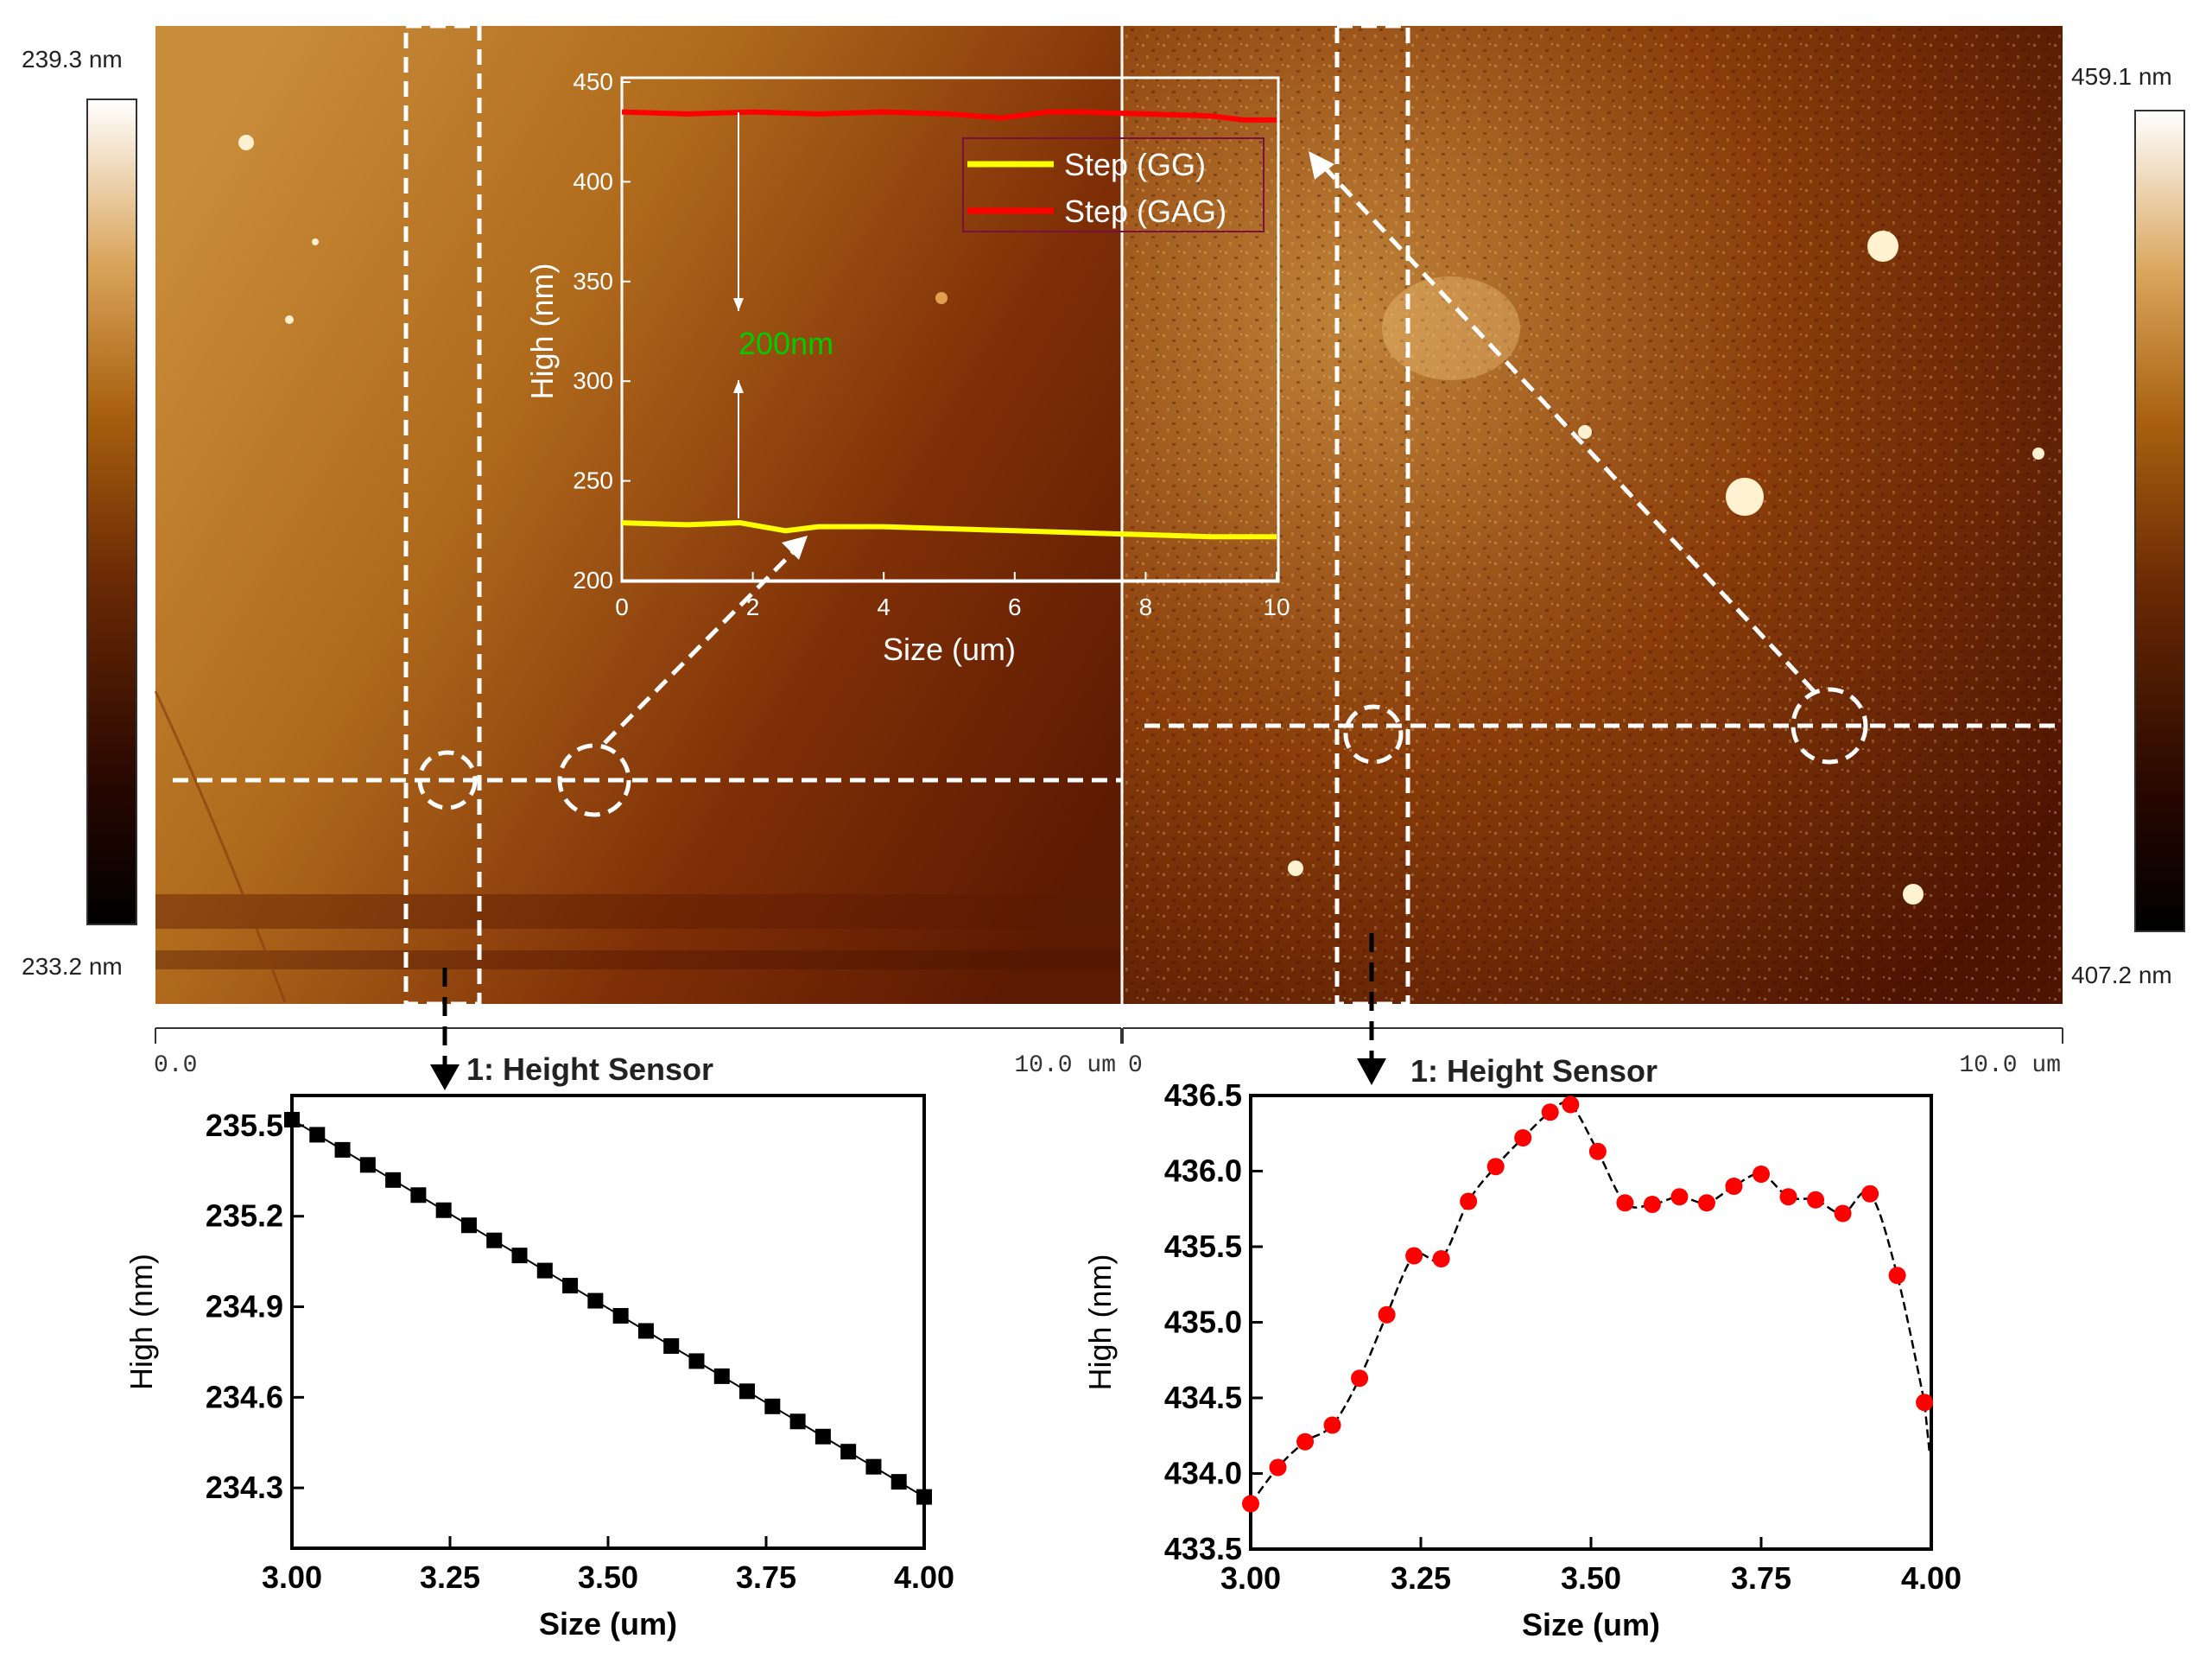 This screenshot has width=2212, height=1664. I want to click on profile-y-tick-label: 436.0, so click(1203, 1171).